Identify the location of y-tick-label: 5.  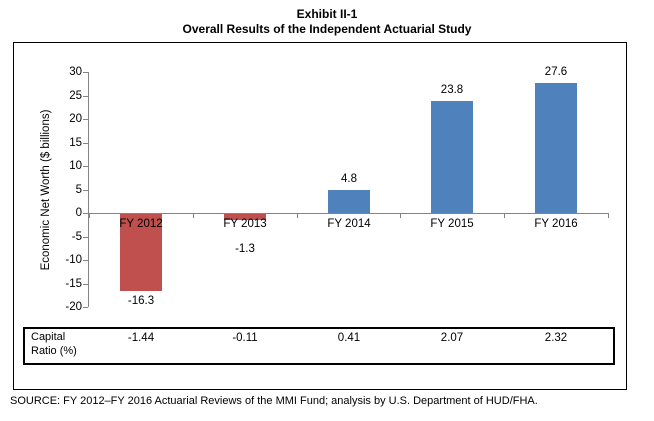
(78, 190).